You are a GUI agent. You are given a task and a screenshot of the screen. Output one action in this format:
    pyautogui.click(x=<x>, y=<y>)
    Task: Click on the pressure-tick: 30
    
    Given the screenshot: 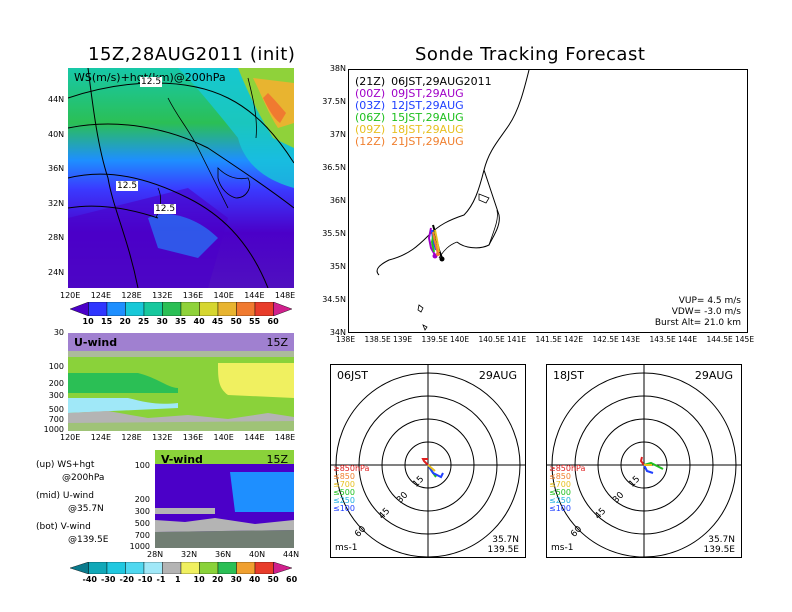 What is the action you would take?
    pyautogui.click(x=58, y=332)
    